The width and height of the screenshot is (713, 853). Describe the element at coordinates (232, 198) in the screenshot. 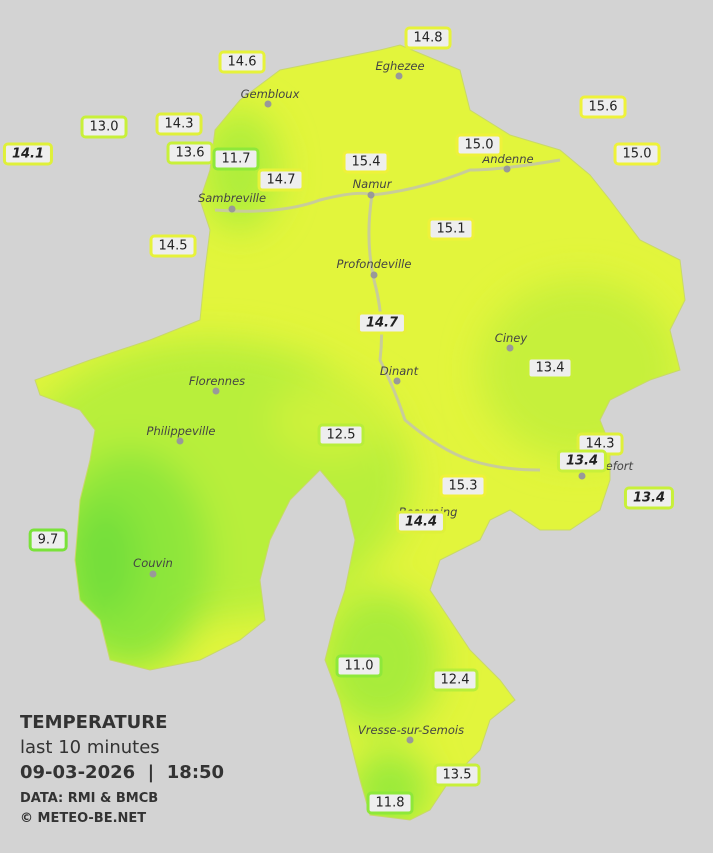

I see `city-label: Sambreville` at that location.